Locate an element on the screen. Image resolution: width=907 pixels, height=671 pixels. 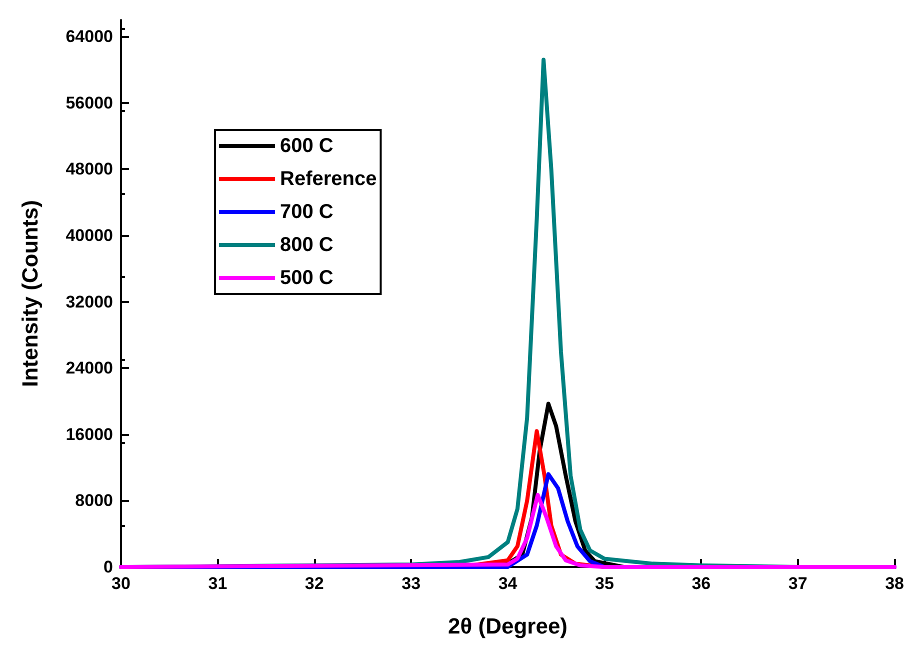
y-tick-label: 8000 is located at coordinates (94, 500).